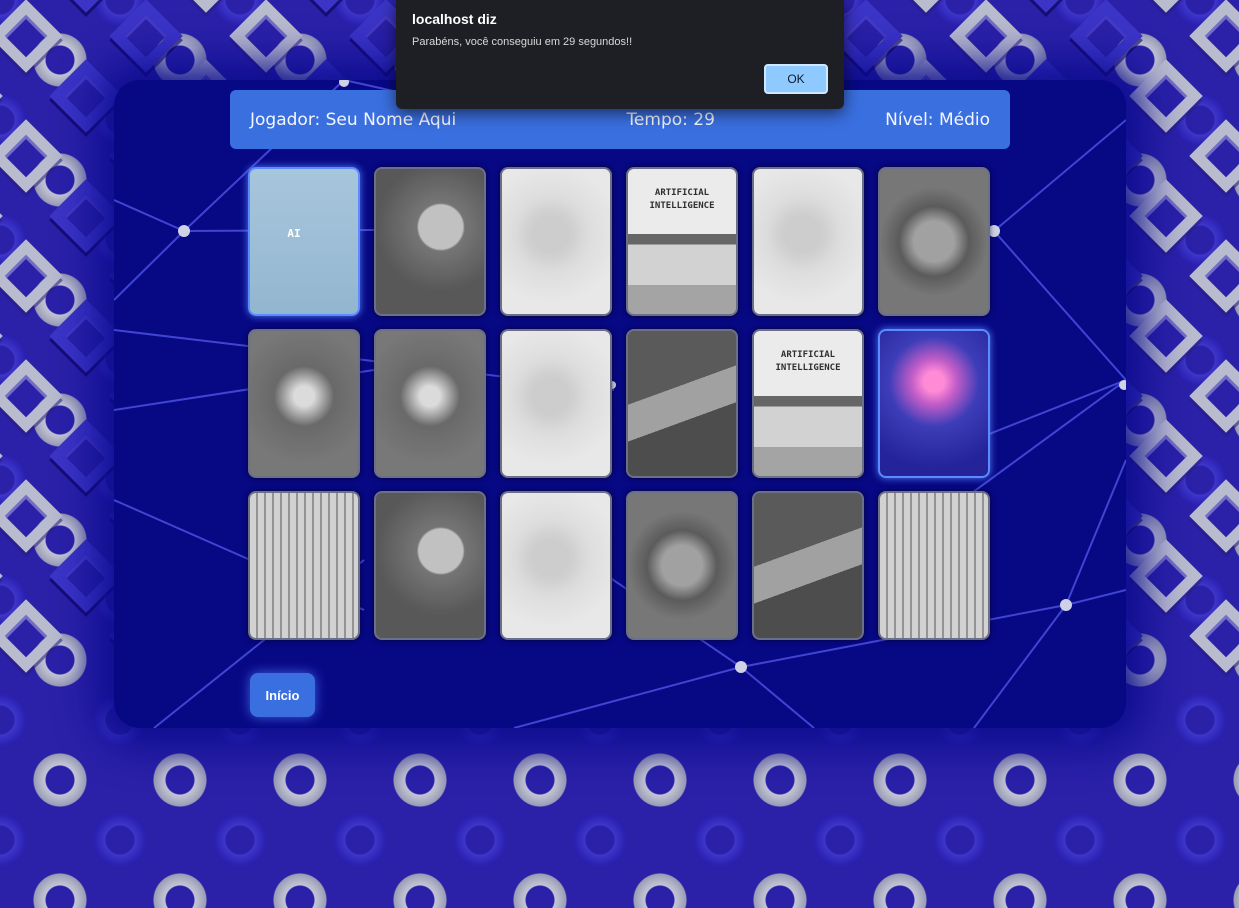 This screenshot has width=1239, height=908. Describe the element at coordinates (454, 19) in the screenshot. I see `dialog-title: localhost diz` at that location.